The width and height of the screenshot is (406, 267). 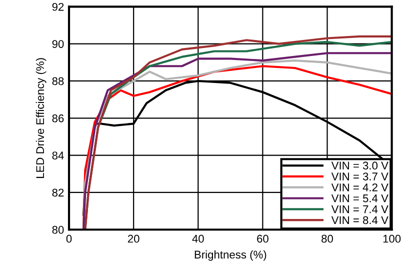 I want to click on x-tick-label: 40, so click(x=198, y=238).